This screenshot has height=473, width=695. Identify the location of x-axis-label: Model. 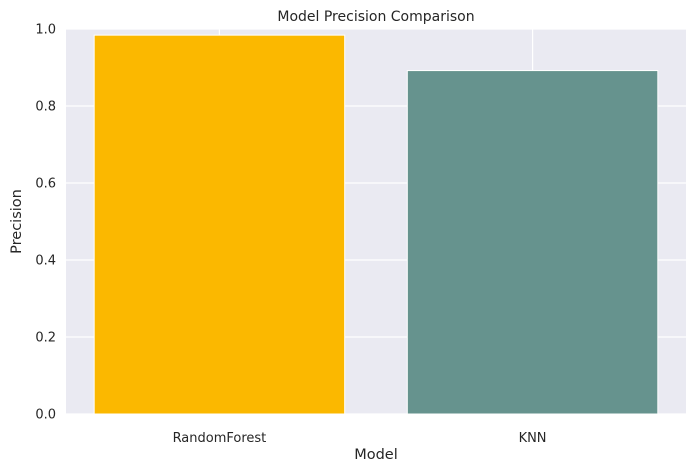
(376, 455).